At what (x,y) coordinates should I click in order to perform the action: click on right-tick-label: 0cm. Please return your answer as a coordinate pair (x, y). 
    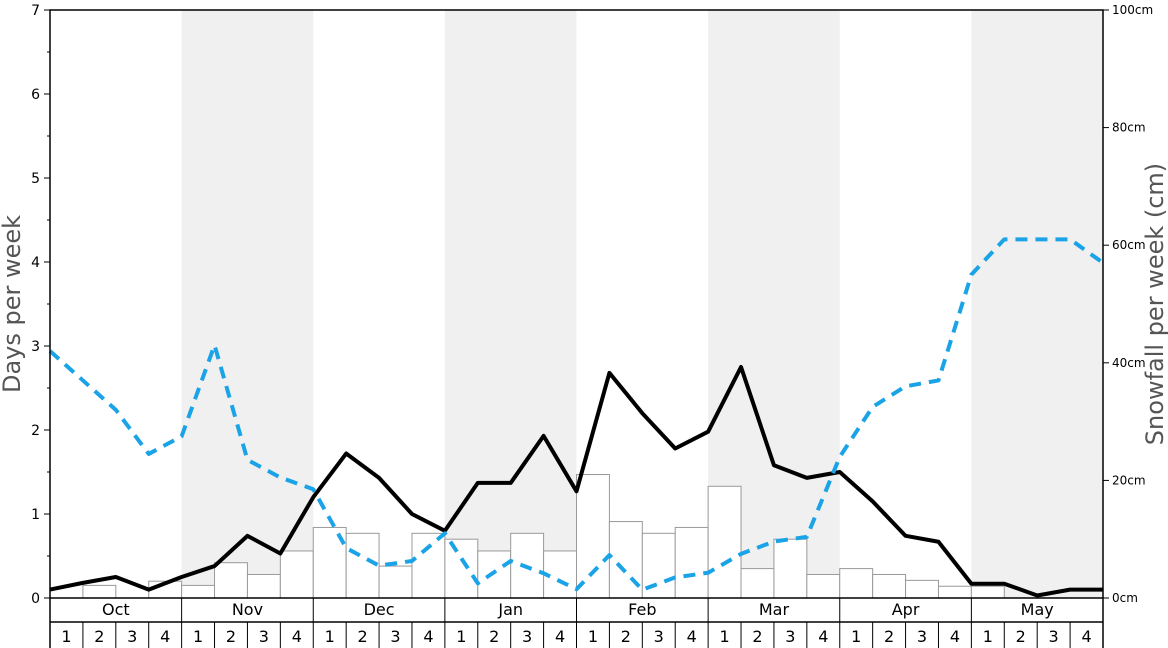
    Looking at the image, I should click on (1125, 598).